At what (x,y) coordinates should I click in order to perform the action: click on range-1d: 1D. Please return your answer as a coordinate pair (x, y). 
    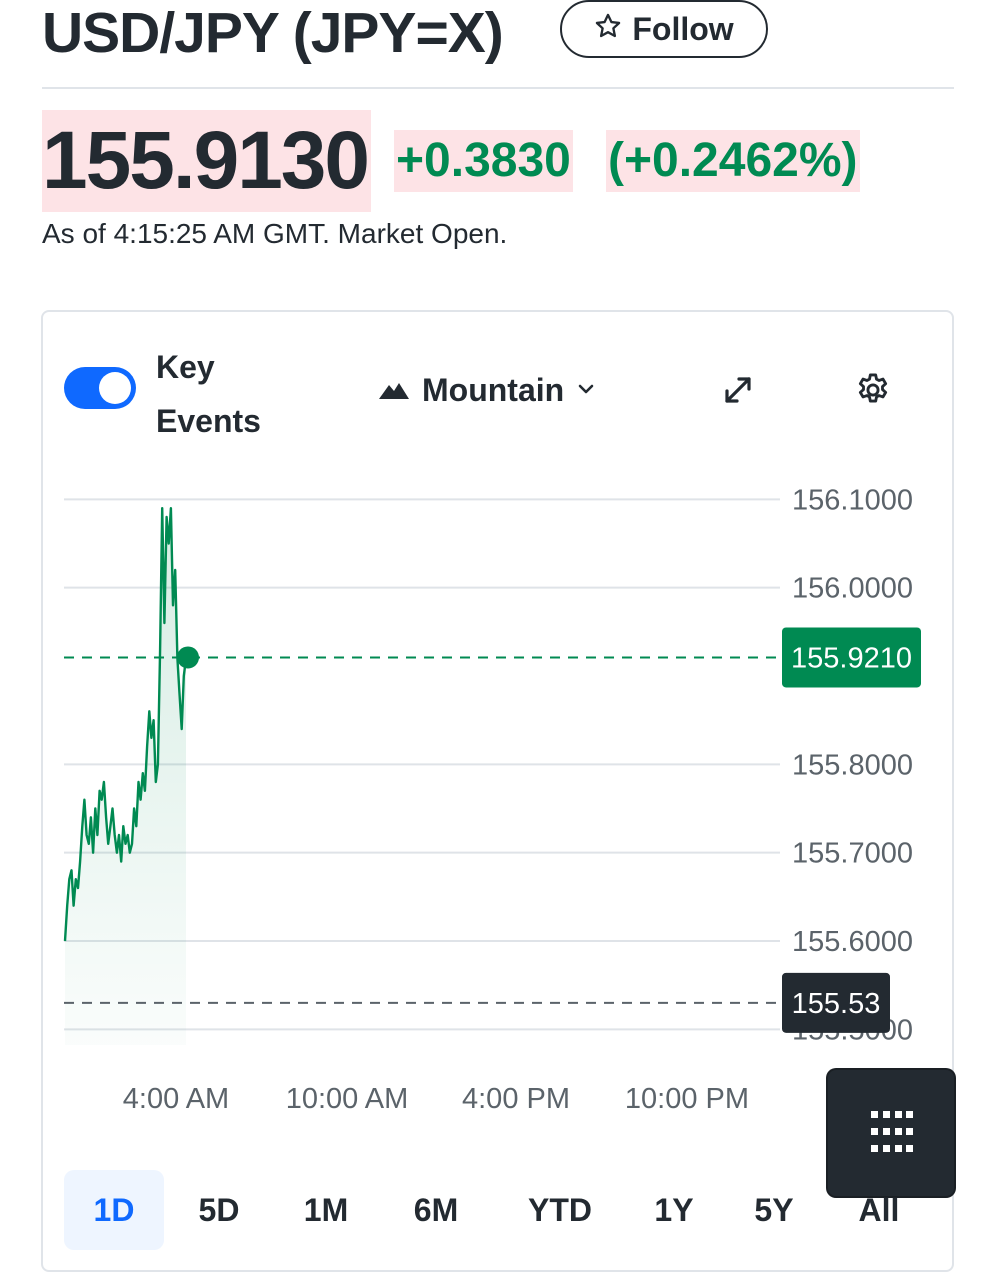
    Looking at the image, I should click on (114, 1210).